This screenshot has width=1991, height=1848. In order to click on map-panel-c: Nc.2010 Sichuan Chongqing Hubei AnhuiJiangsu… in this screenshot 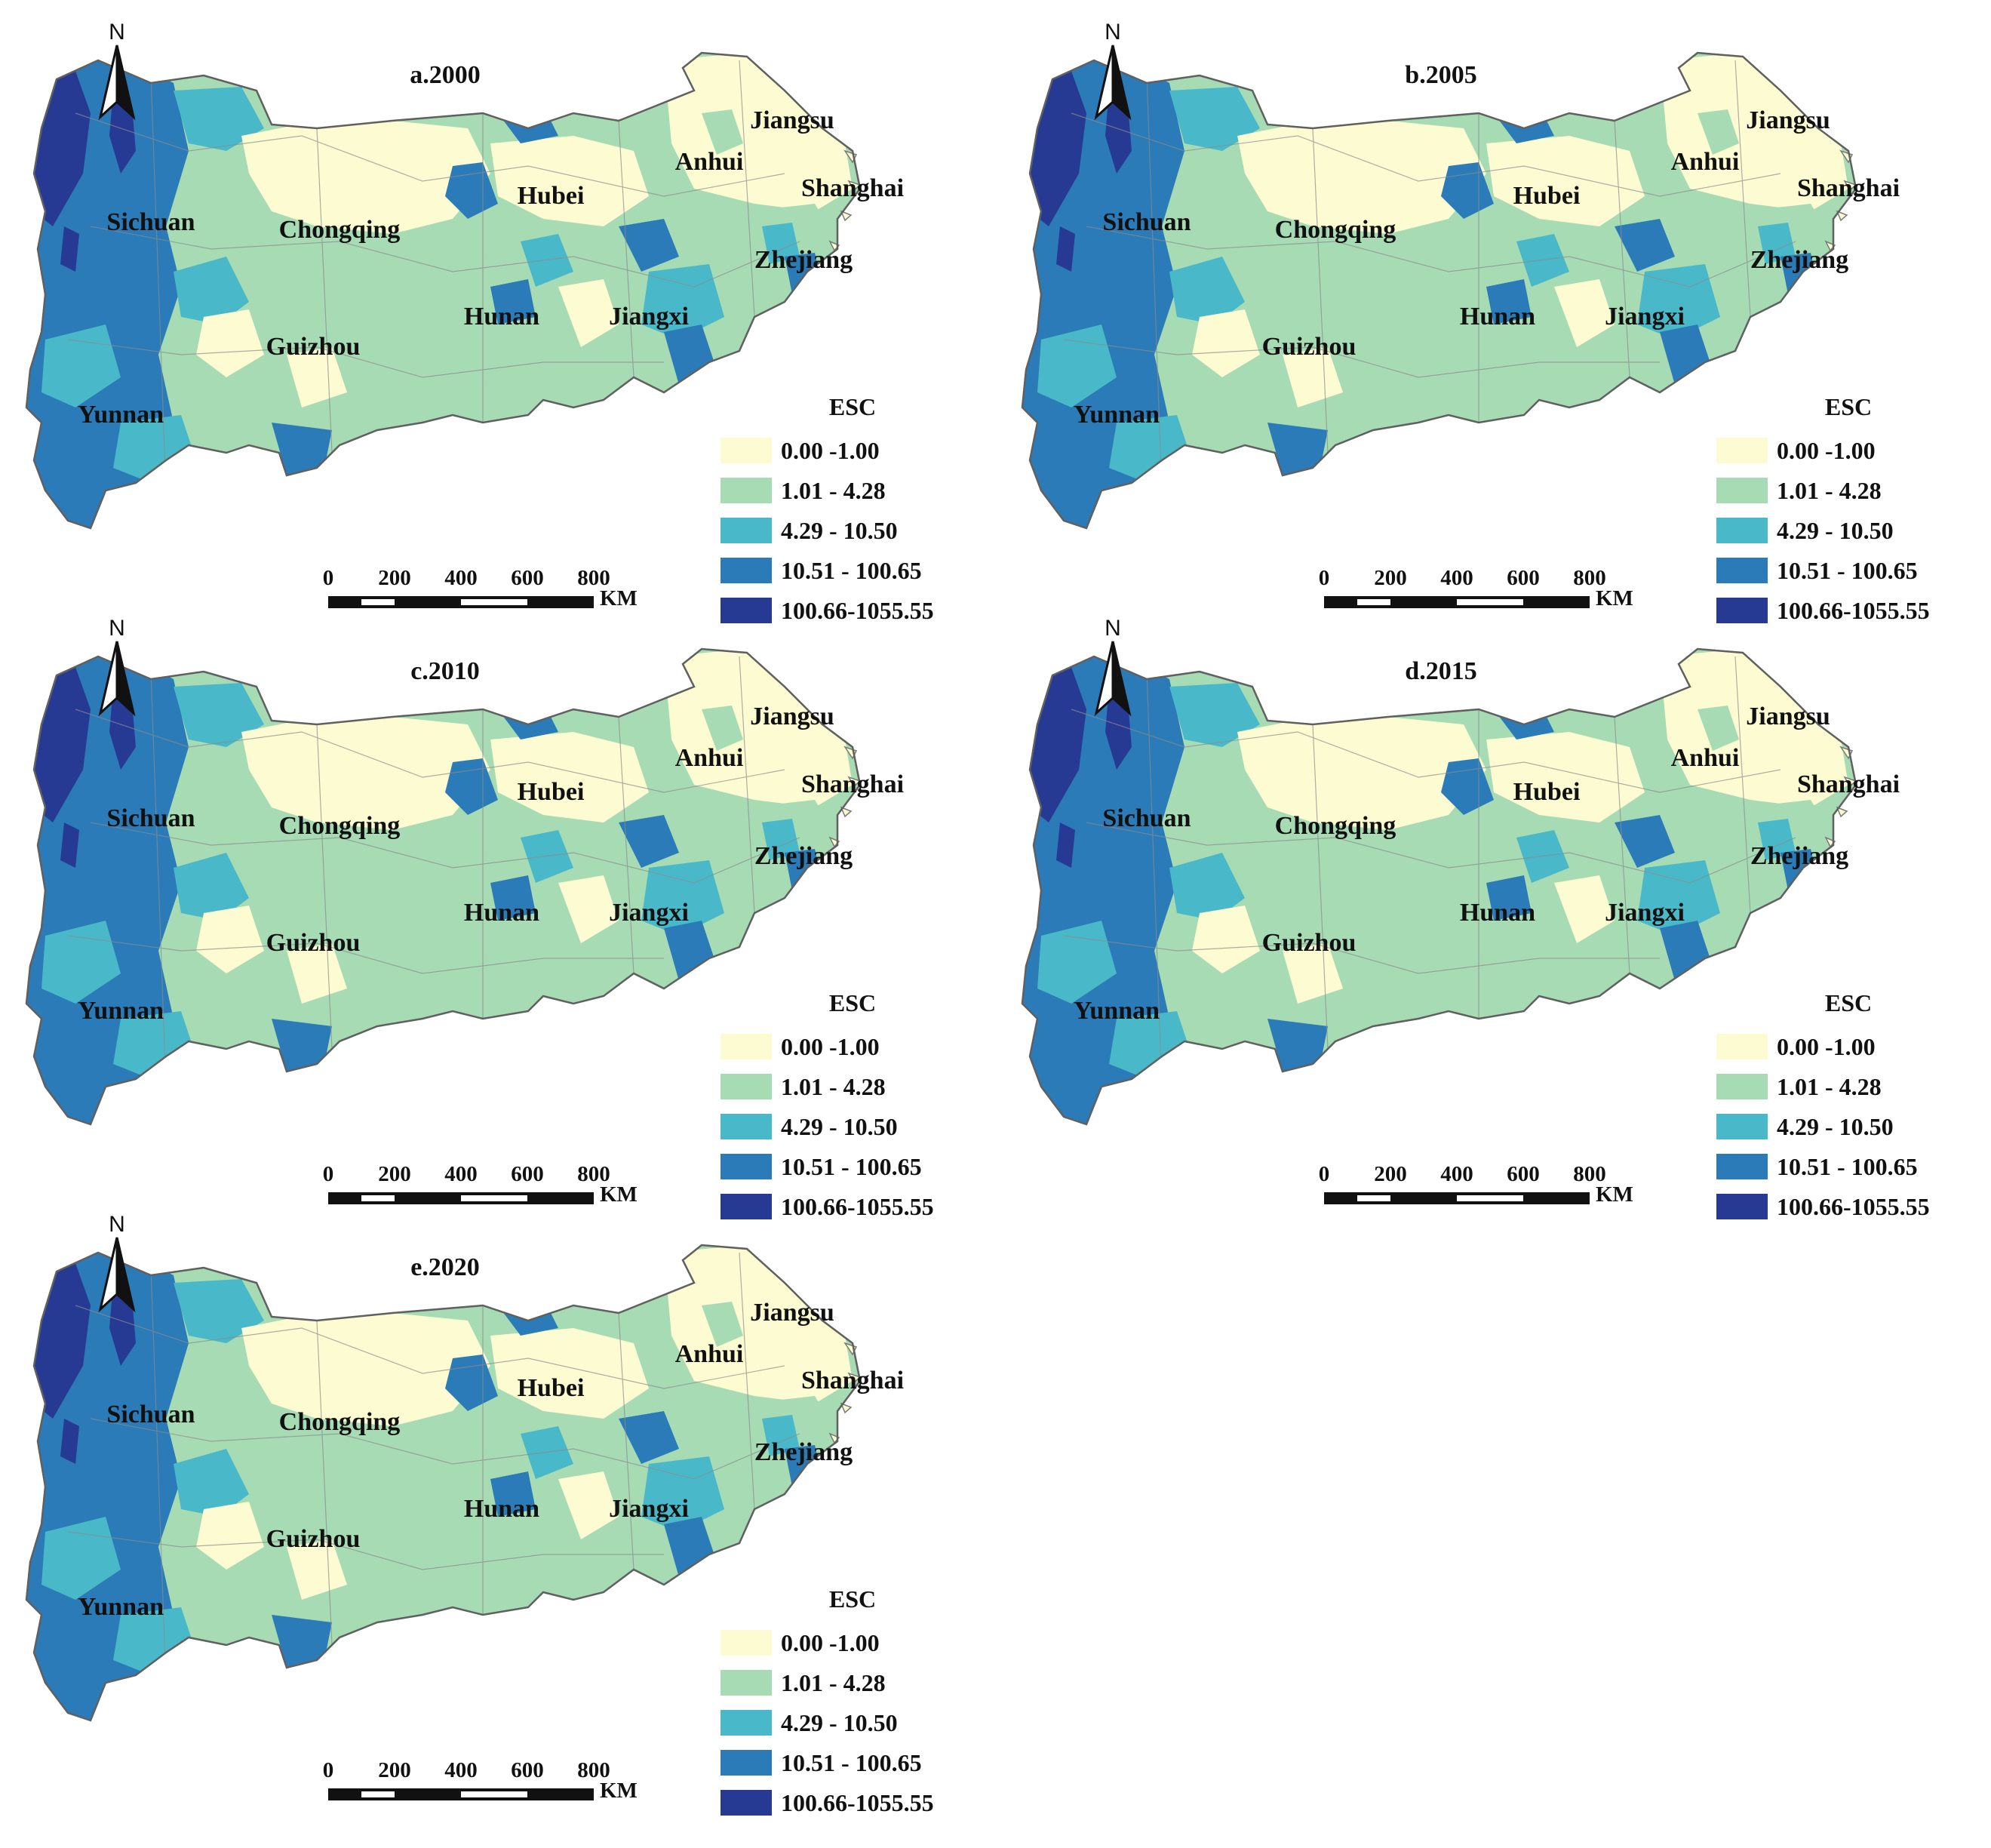, I will do `click(478, 918)`.